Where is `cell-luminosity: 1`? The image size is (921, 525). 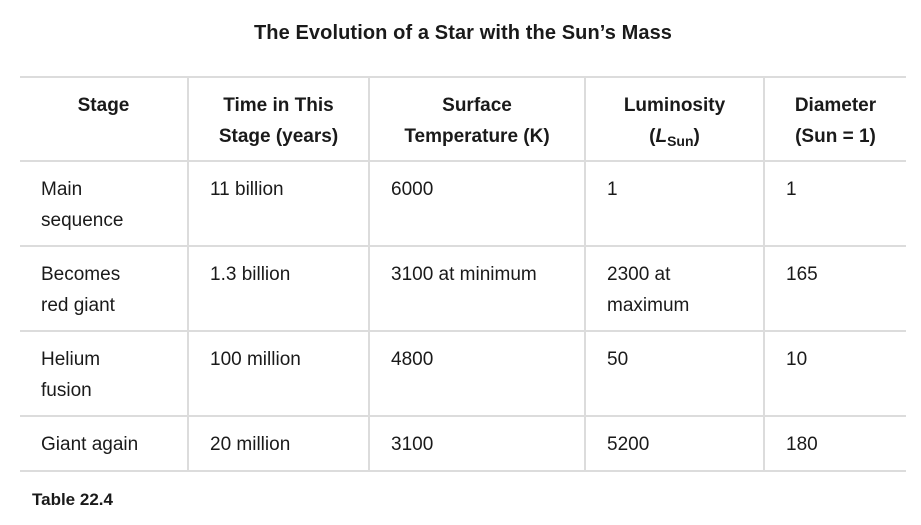
cell-luminosity: 1 is located at coordinates (674, 203).